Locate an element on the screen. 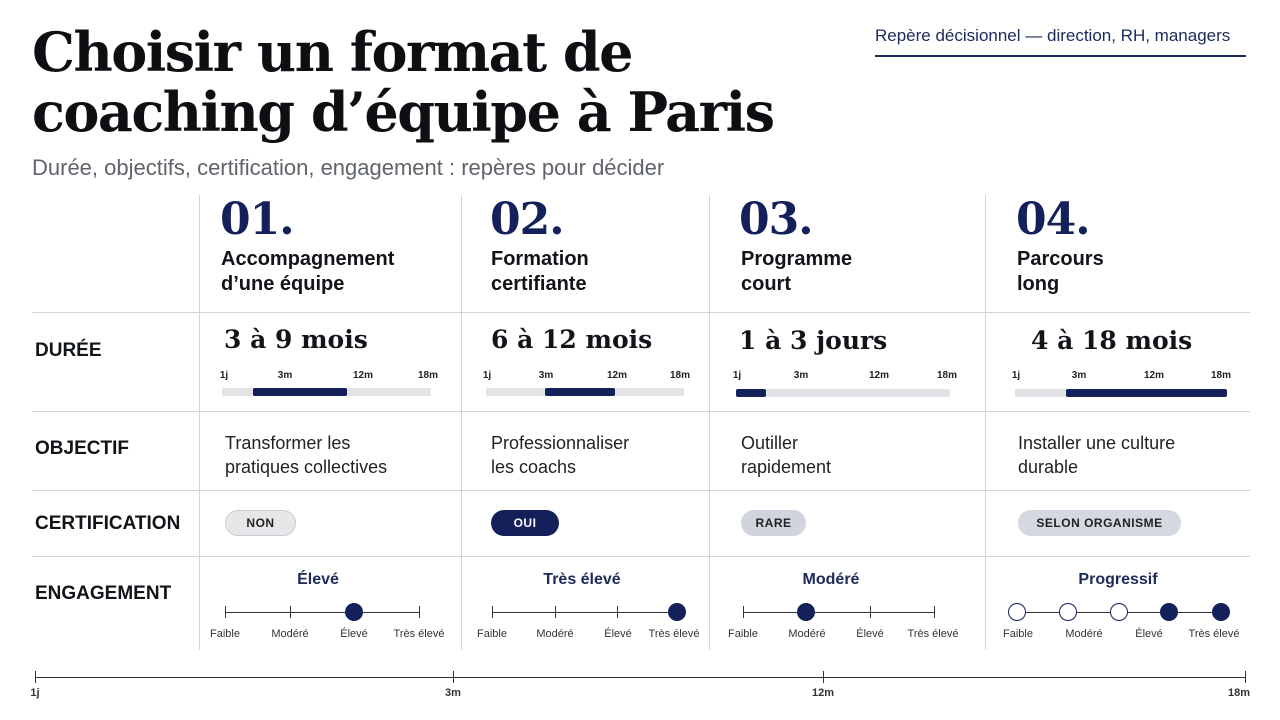 This screenshot has width=1280, height=720. row-label-certification: CERTIFICATION is located at coordinates (108, 523).